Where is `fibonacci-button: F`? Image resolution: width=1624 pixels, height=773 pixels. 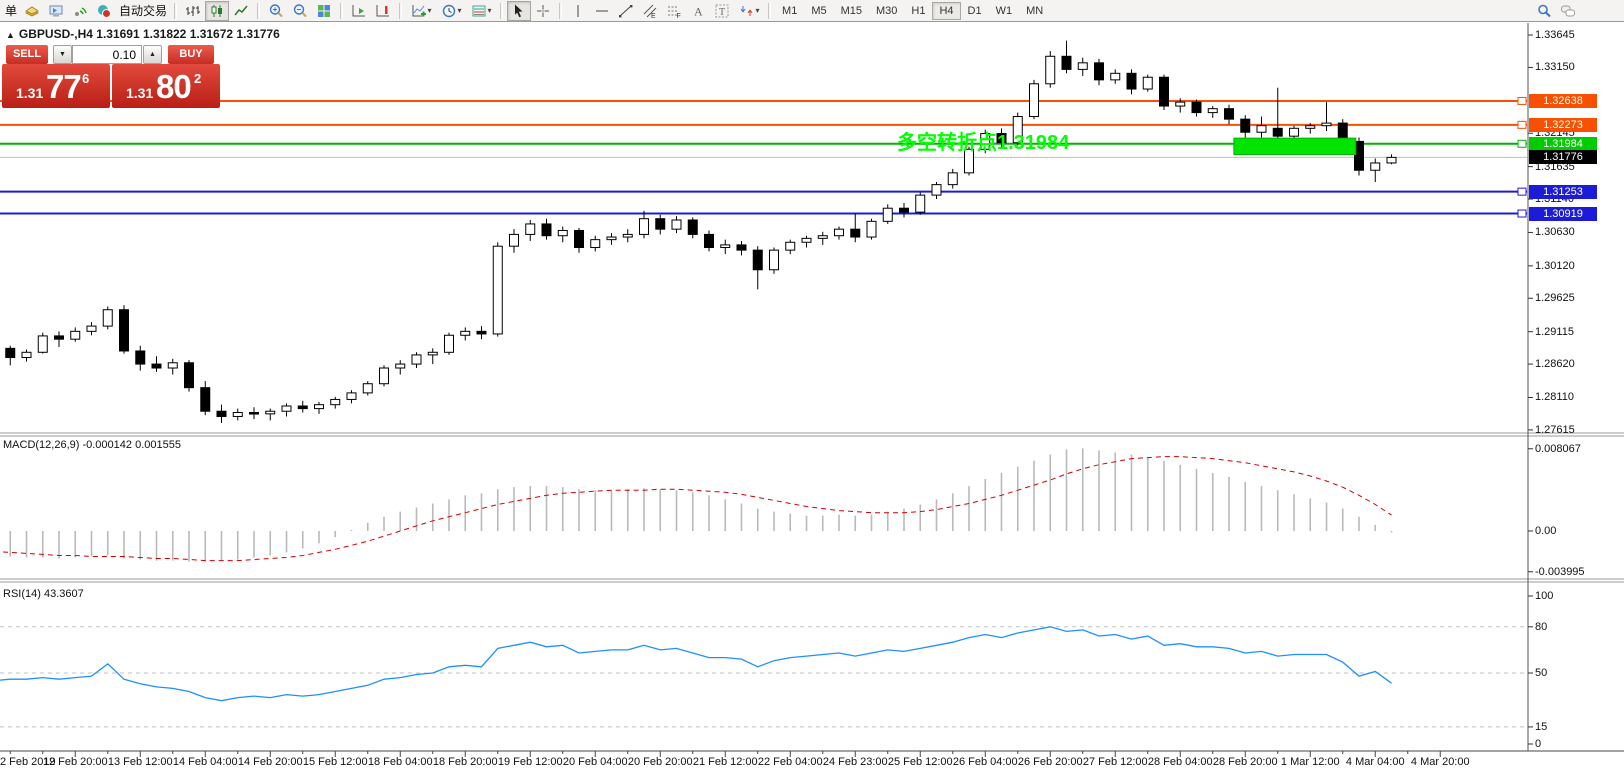
fibonacci-button: F is located at coordinates (674, 11).